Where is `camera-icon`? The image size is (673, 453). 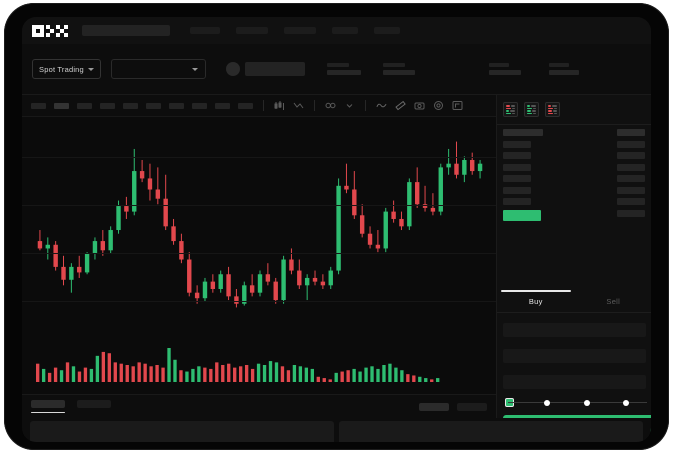 camera-icon is located at coordinates (419, 105).